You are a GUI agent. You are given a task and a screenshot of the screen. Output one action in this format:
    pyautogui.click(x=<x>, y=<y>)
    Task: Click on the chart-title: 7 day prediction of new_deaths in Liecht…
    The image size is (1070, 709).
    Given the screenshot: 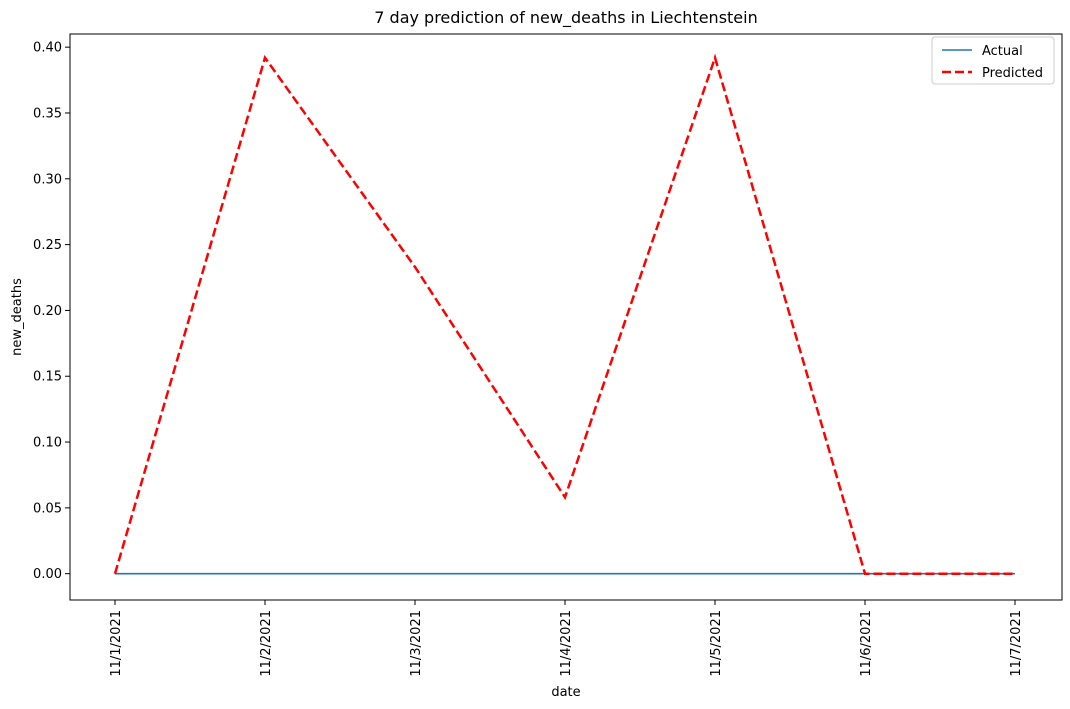 What is the action you would take?
    pyautogui.click(x=565, y=18)
    